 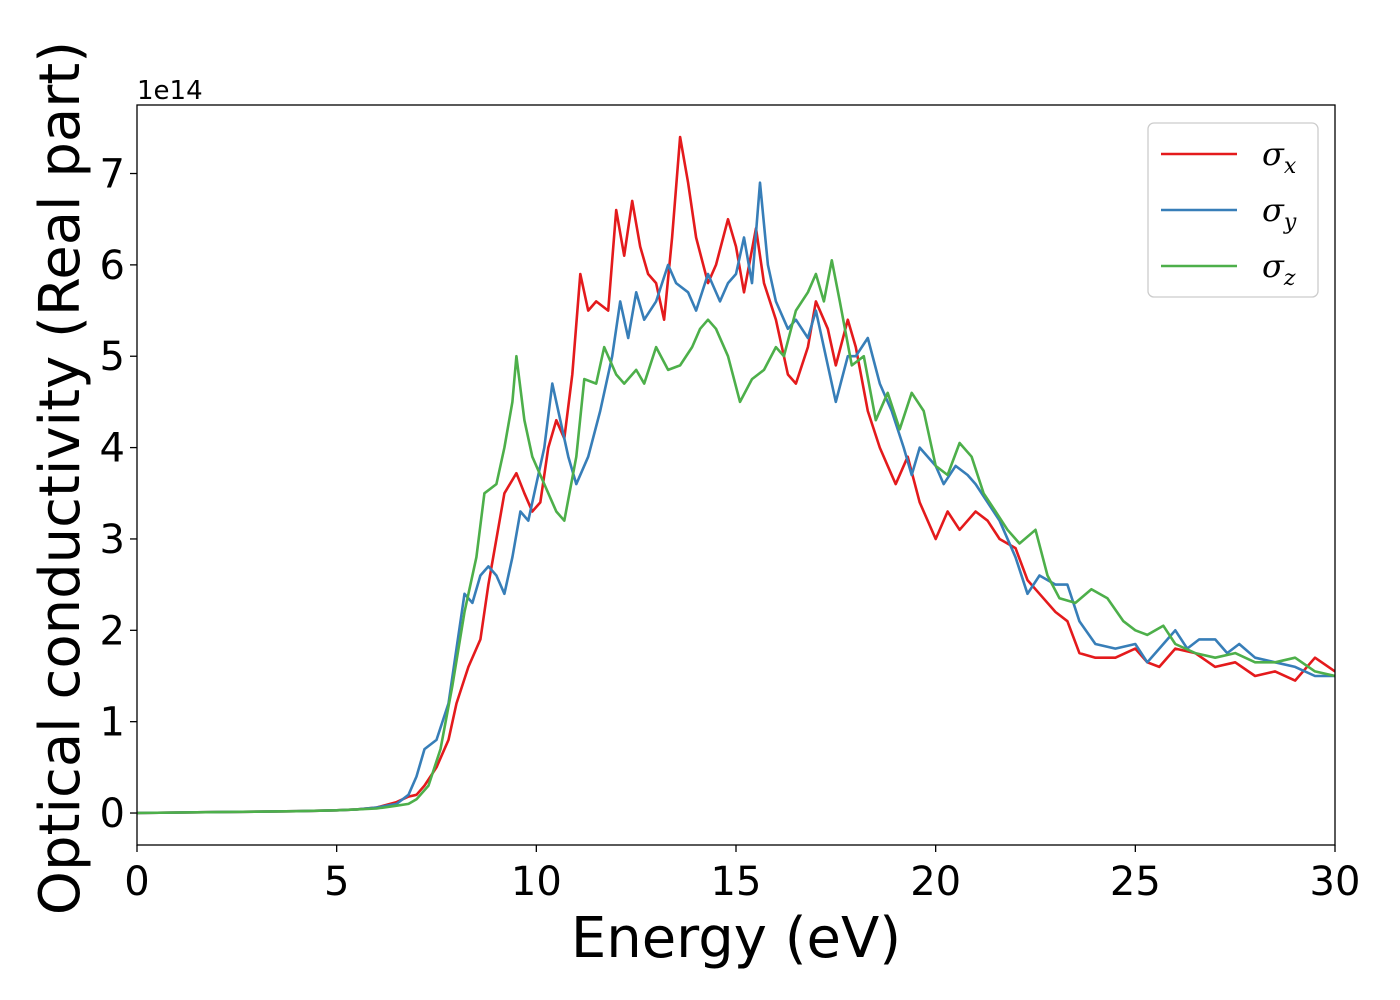 What do you see at coordinates (336, 882) in the screenshot?
I see `x-tick-label: 5` at bounding box center [336, 882].